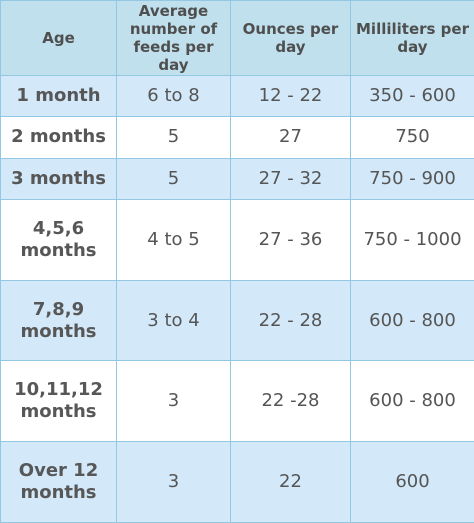 The width and height of the screenshot is (474, 523). Describe the element at coordinates (58, 401) in the screenshot. I see `age-cell: 10,11,12 months` at that location.